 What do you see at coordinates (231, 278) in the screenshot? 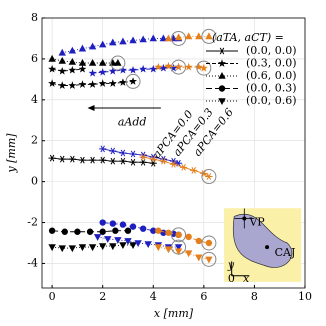
I see `inset-label: 0` at bounding box center [231, 278].